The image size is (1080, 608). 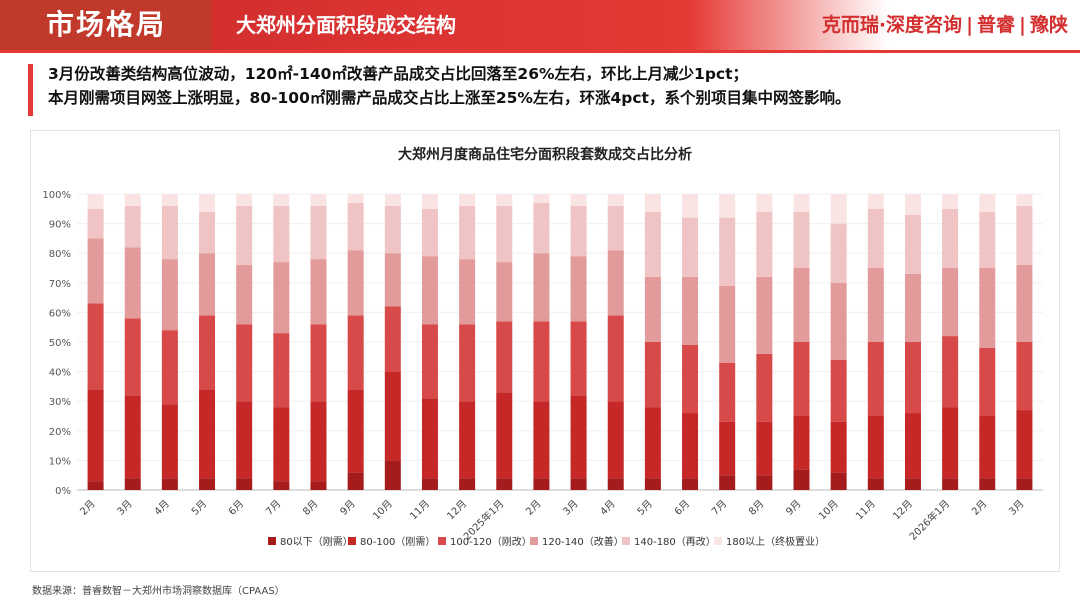 I want to click on legend-item: 180以上（终极置业）, so click(x=769, y=541).